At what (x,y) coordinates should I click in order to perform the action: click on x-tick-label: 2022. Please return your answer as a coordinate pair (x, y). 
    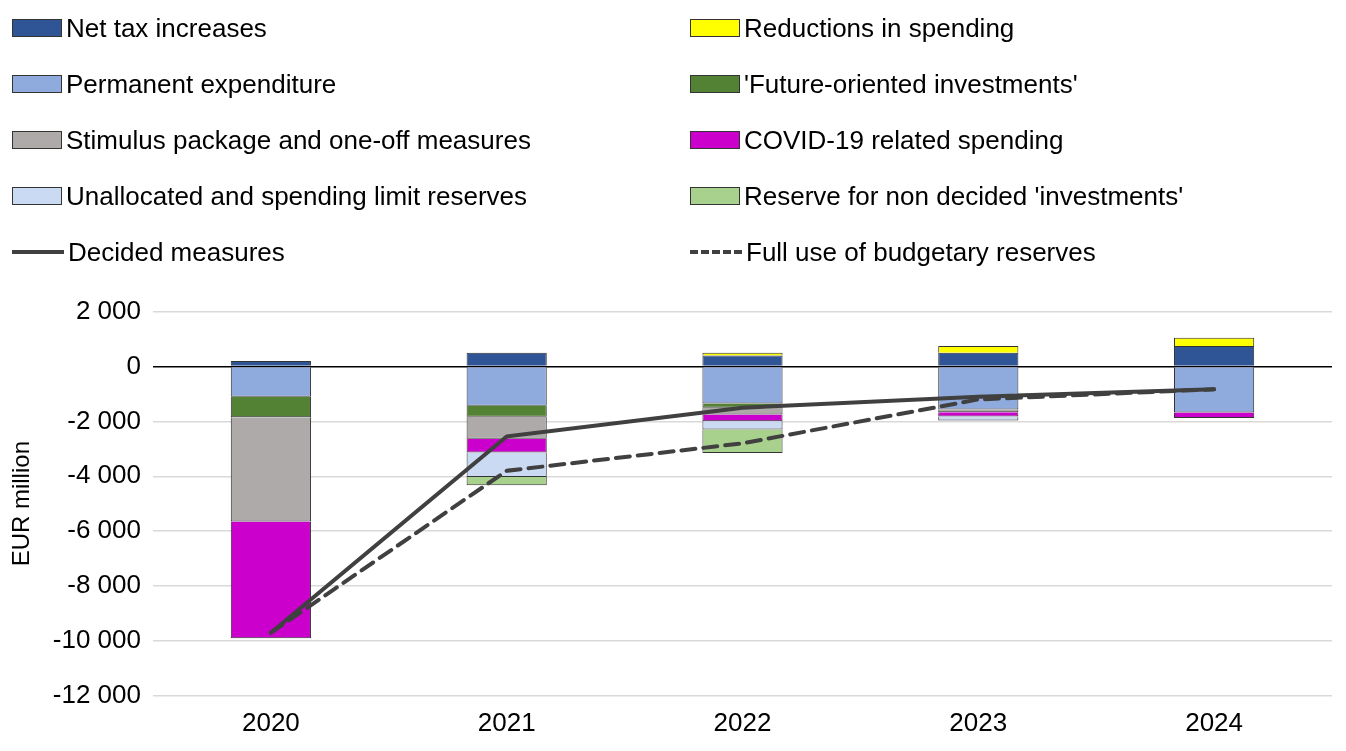
    Looking at the image, I should click on (742, 721).